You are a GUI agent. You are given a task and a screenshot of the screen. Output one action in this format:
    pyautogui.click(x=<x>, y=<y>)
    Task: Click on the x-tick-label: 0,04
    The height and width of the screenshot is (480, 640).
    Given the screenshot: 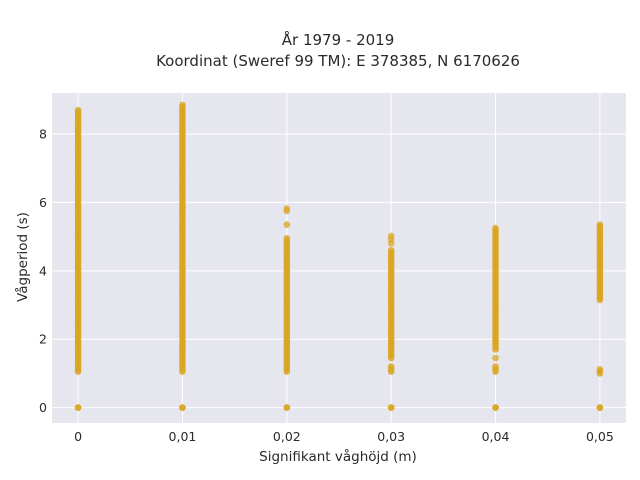 What is the action you would take?
    pyautogui.click(x=496, y=436)
    